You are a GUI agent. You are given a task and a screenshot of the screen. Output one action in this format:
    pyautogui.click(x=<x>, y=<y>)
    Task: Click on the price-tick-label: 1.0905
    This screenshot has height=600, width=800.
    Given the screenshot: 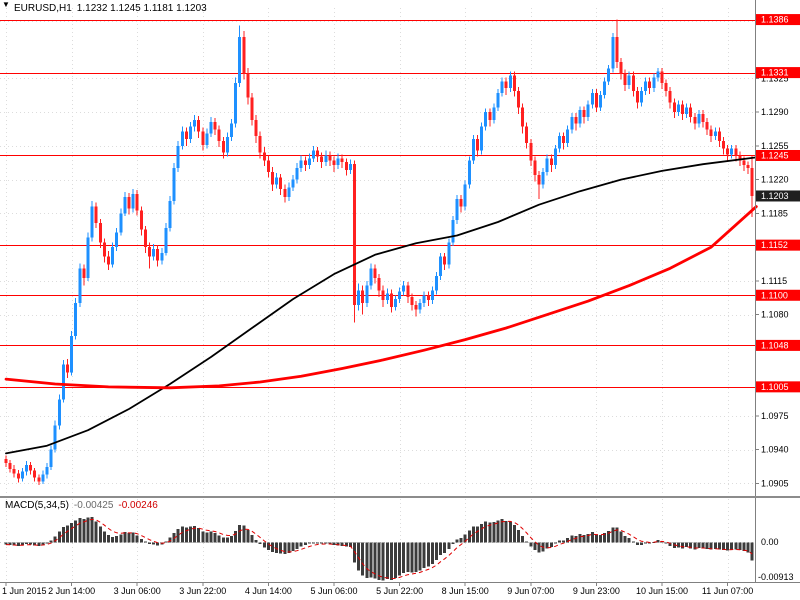 What is the action you would take?
    pyautogui.click(x=775, y=483)
    